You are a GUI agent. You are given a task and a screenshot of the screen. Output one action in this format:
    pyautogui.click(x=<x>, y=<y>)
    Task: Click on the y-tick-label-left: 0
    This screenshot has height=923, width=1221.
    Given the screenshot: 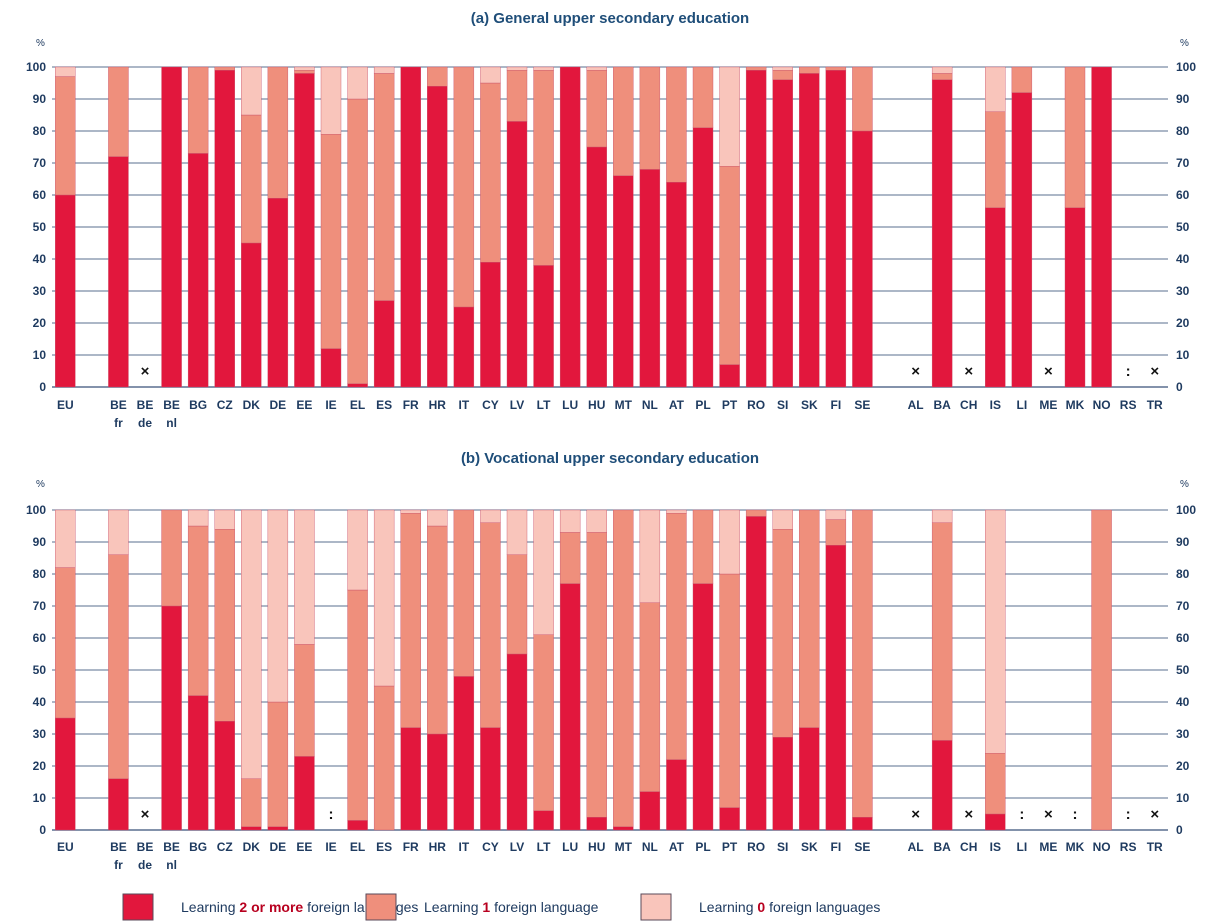 What is the action you would take?
    pyautogui.click(x=42, y=387)
    